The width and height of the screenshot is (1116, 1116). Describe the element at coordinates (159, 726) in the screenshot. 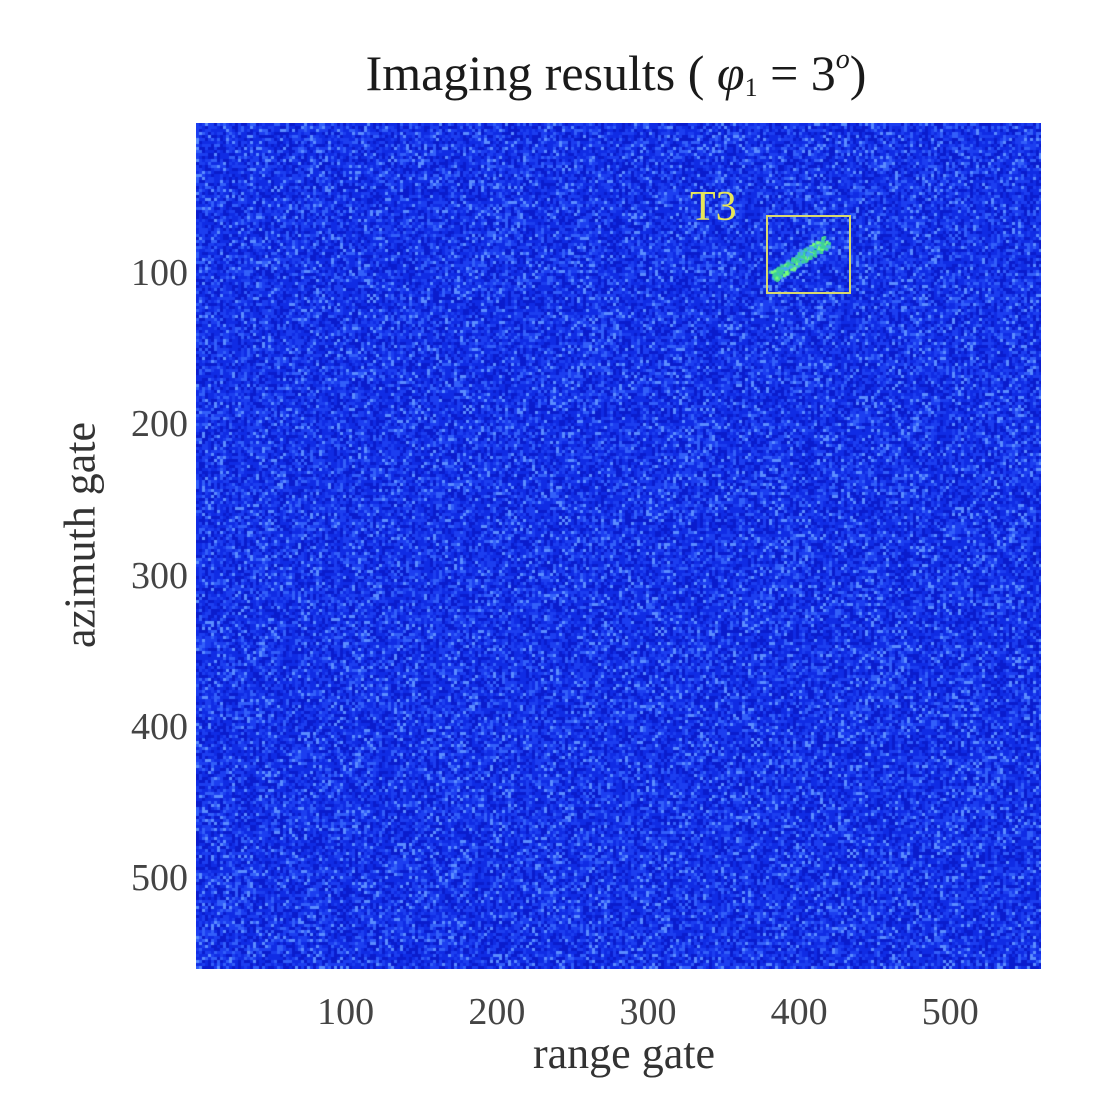

I see `y-tick-label: 400` at that location.